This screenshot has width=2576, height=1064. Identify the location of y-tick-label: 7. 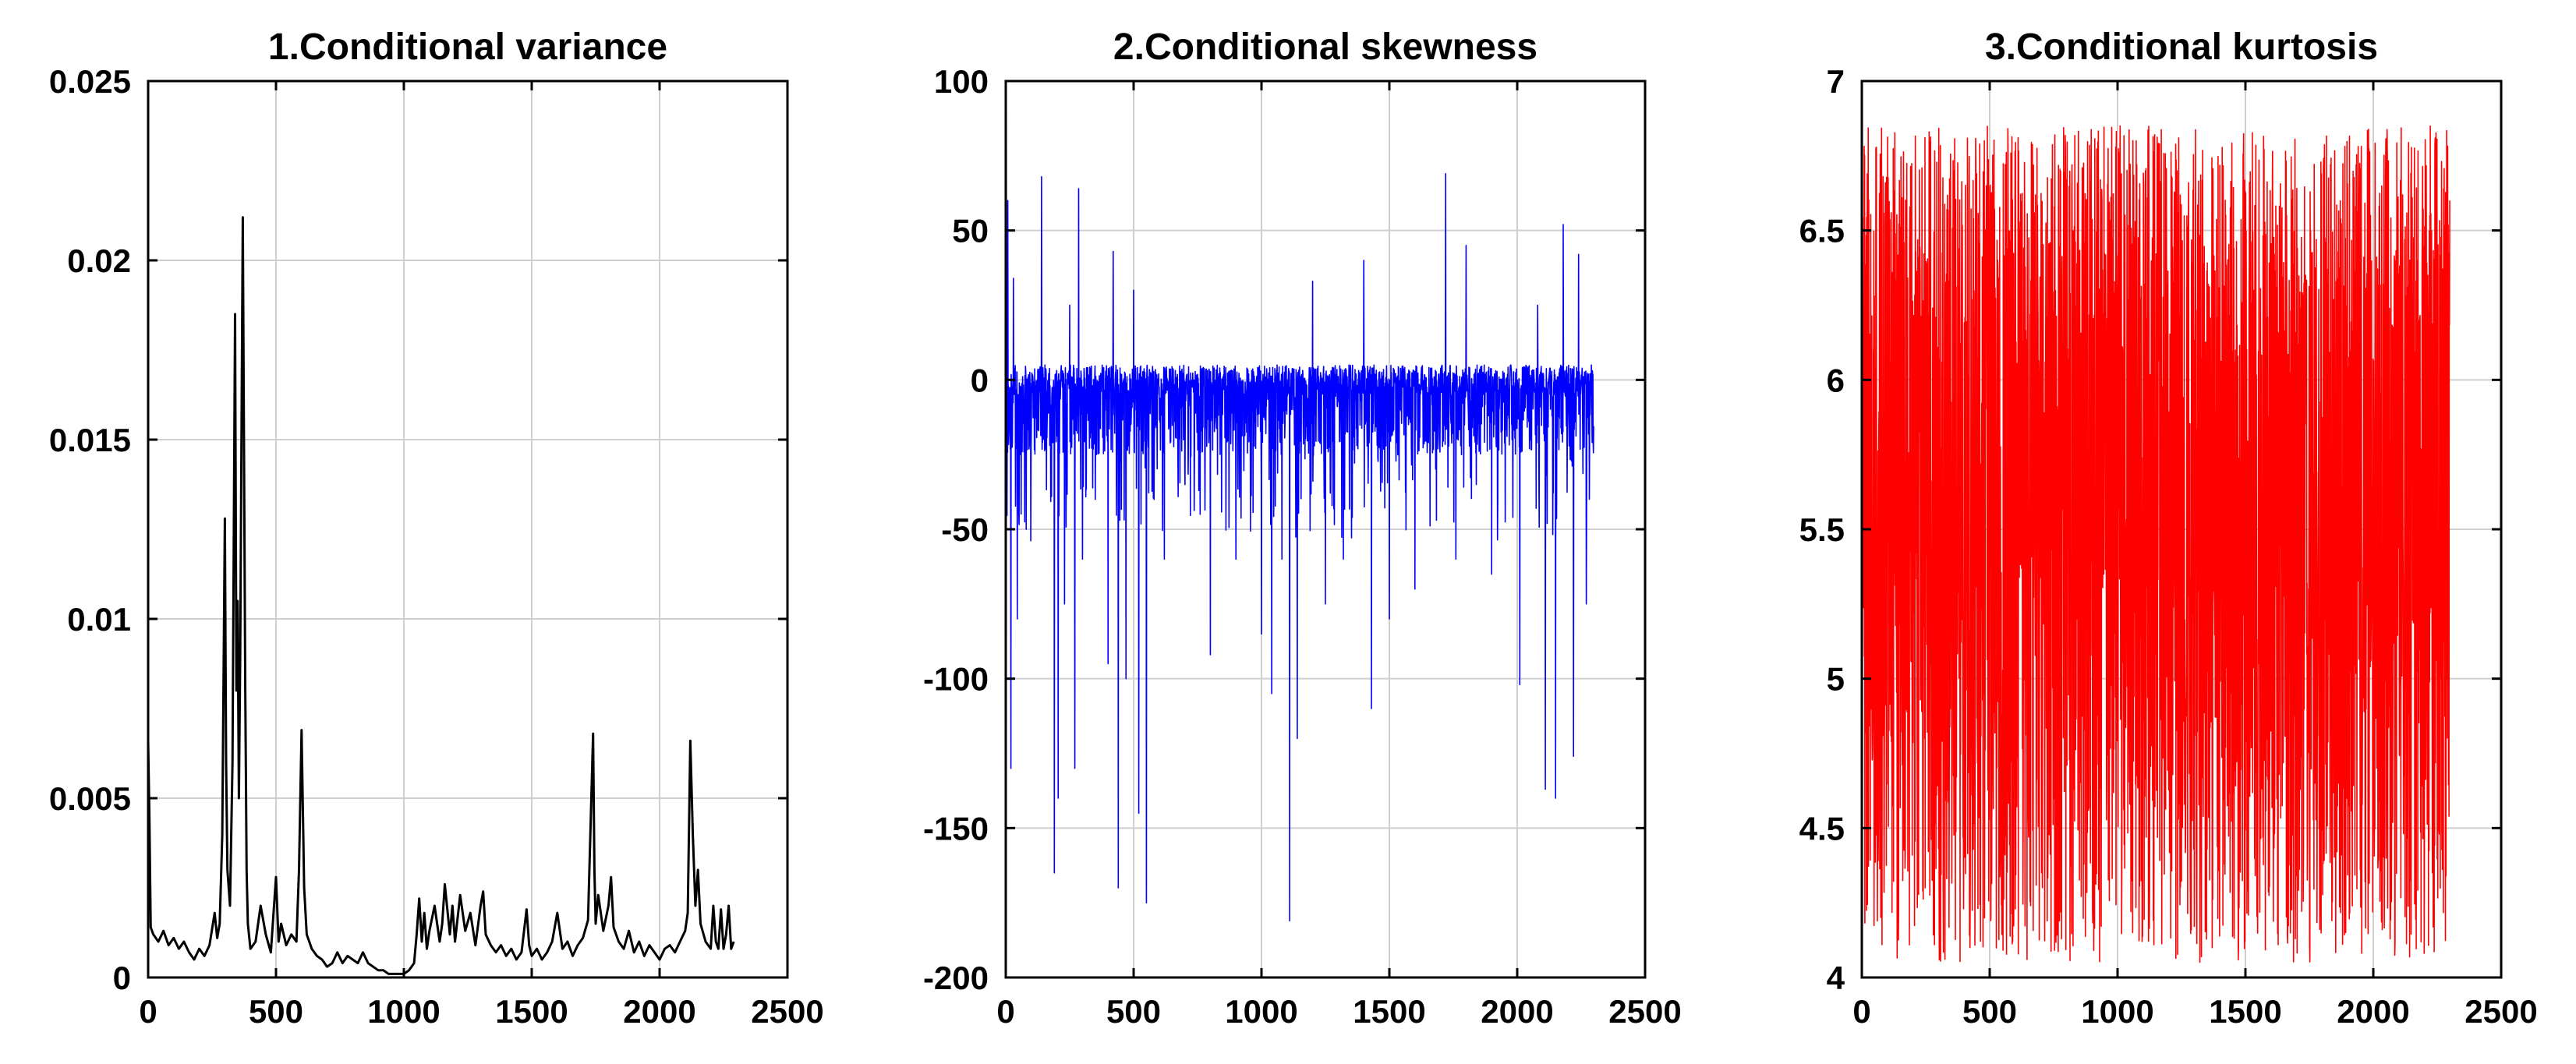
(1836, 82).